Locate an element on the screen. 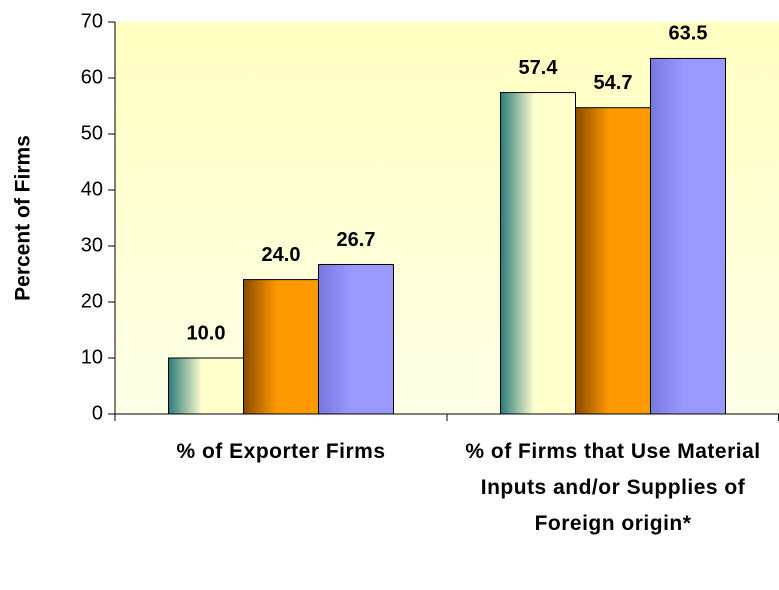 The width and height of the screenshot is (779, 590). y-tick-label: 40 is located at coordinates (92, 189).